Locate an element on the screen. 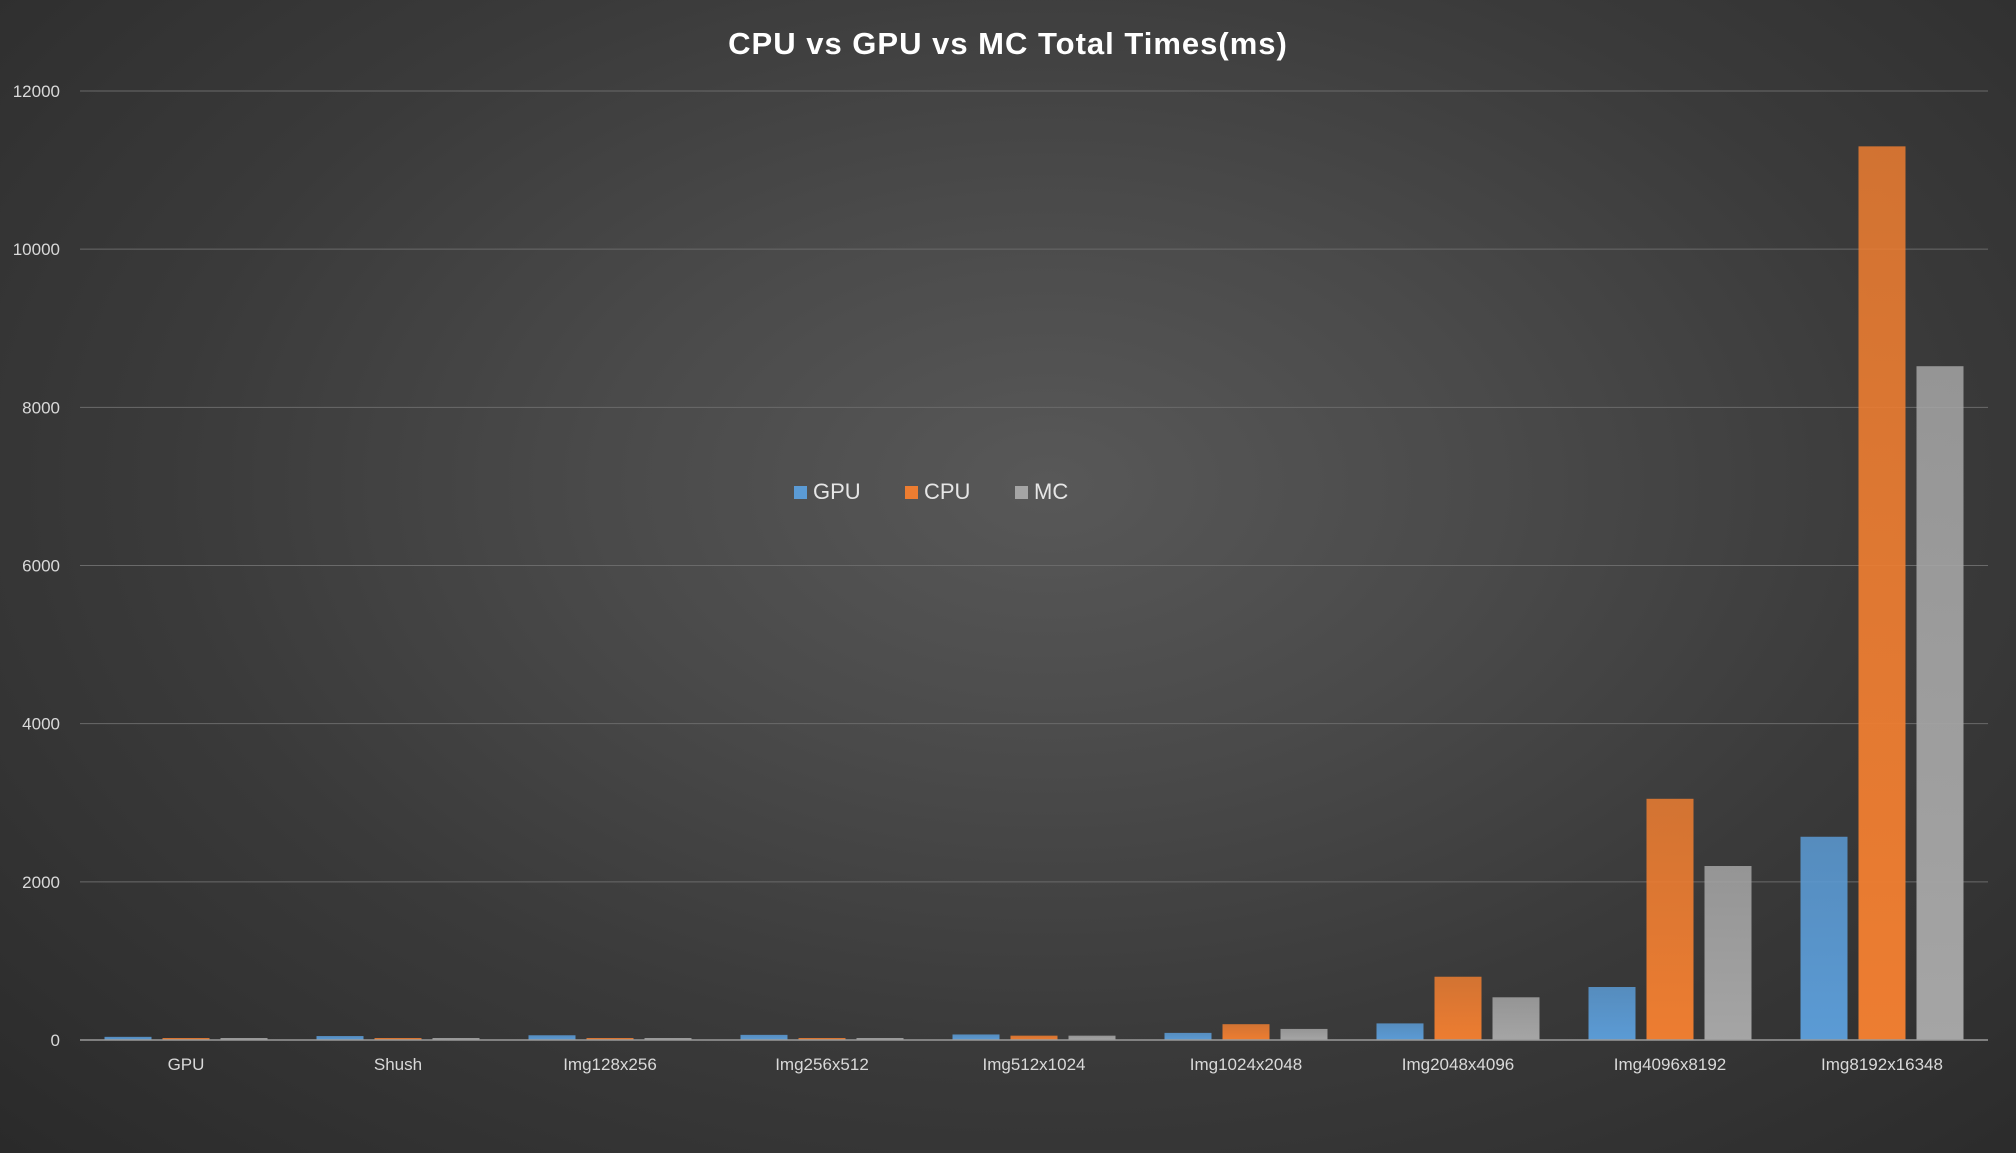  bar-gpu-shush is located at coordinates (340, 1038).